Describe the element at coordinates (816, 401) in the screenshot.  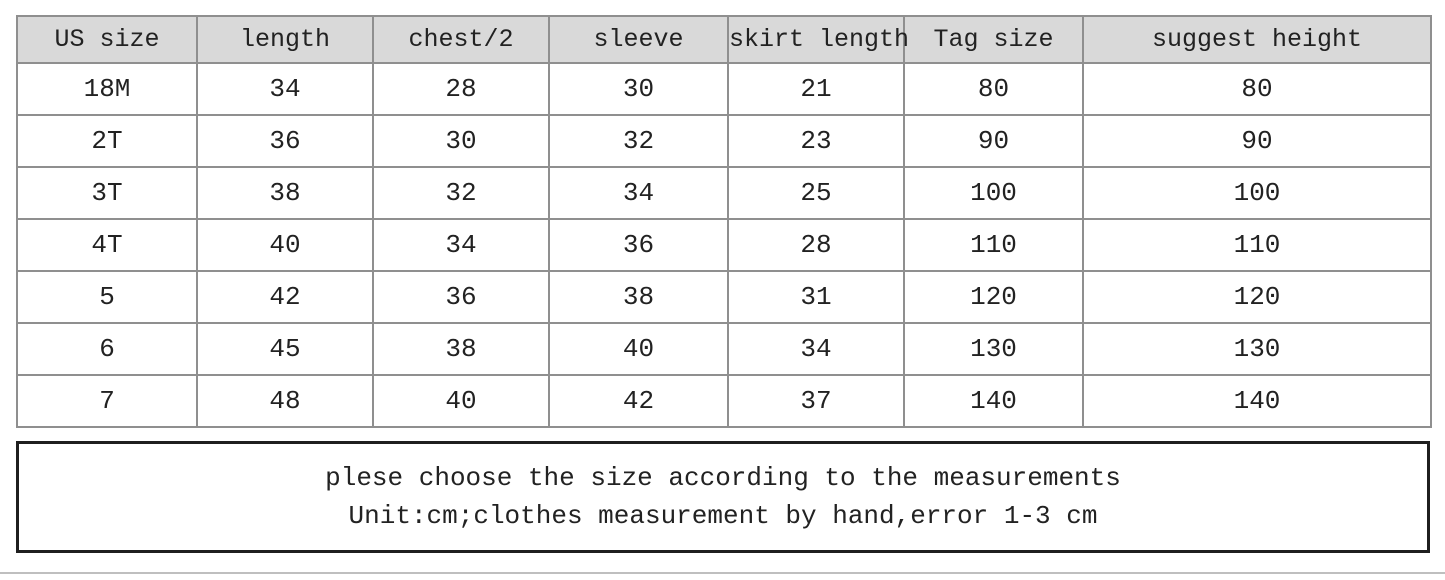
I see `cell-skirt-length-7: 37` at that location.